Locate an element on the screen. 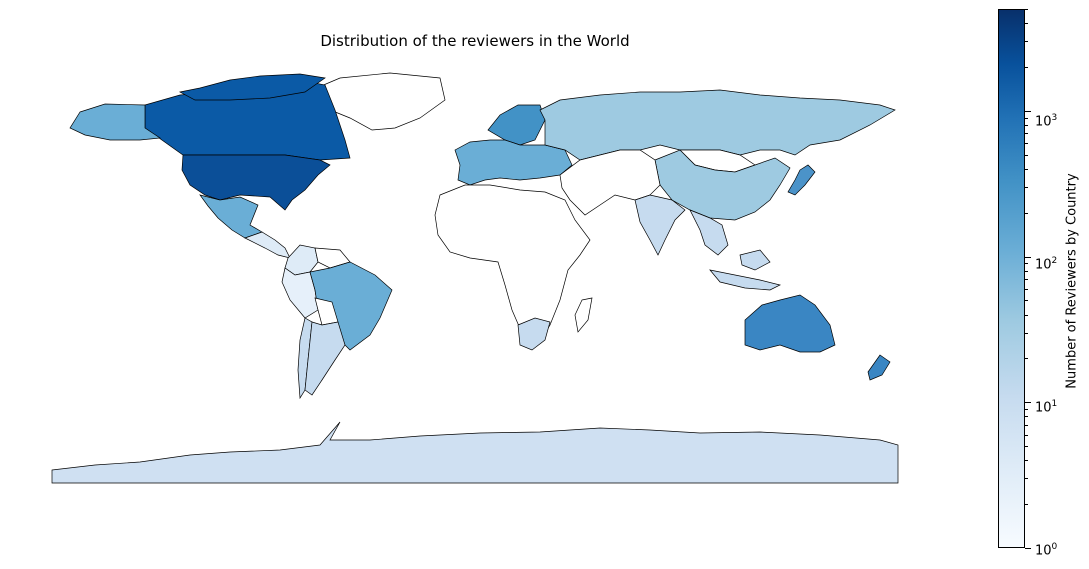 This screenshot has height=569, width=1089. colorbar-tick-label: 101 is located at coordinates (1046, 407).